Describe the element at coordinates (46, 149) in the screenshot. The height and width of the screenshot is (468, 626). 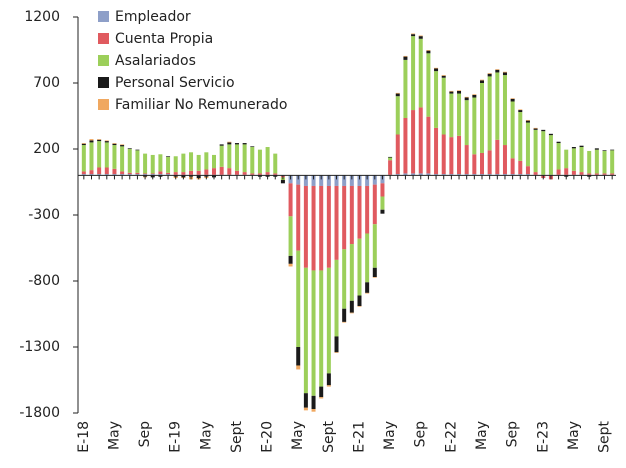
I see `y-tick-label: 200` at that location.